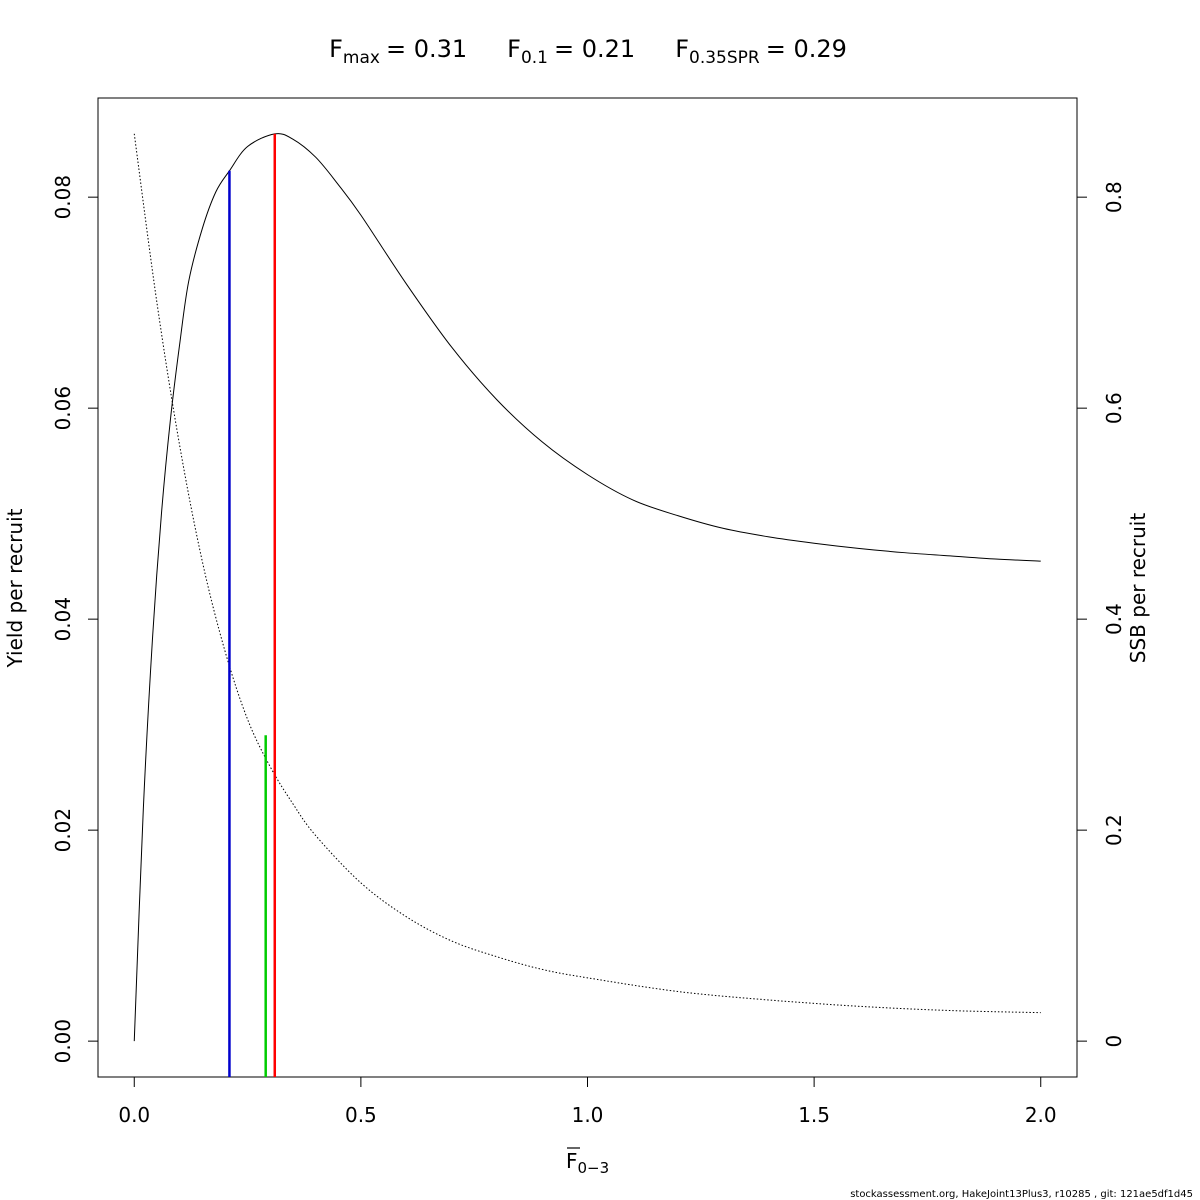 This screenshot has width=1200, height=1200. I want to click on x-tick-label: 2.0, so click(1041, 1115).